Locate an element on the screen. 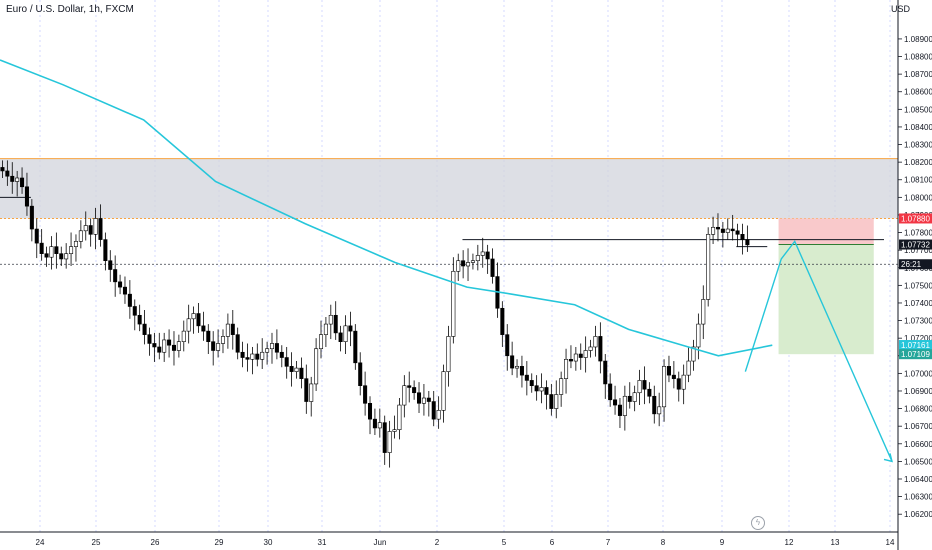  price-tag-label: 1.07732 is located at coordinates (915, 245).